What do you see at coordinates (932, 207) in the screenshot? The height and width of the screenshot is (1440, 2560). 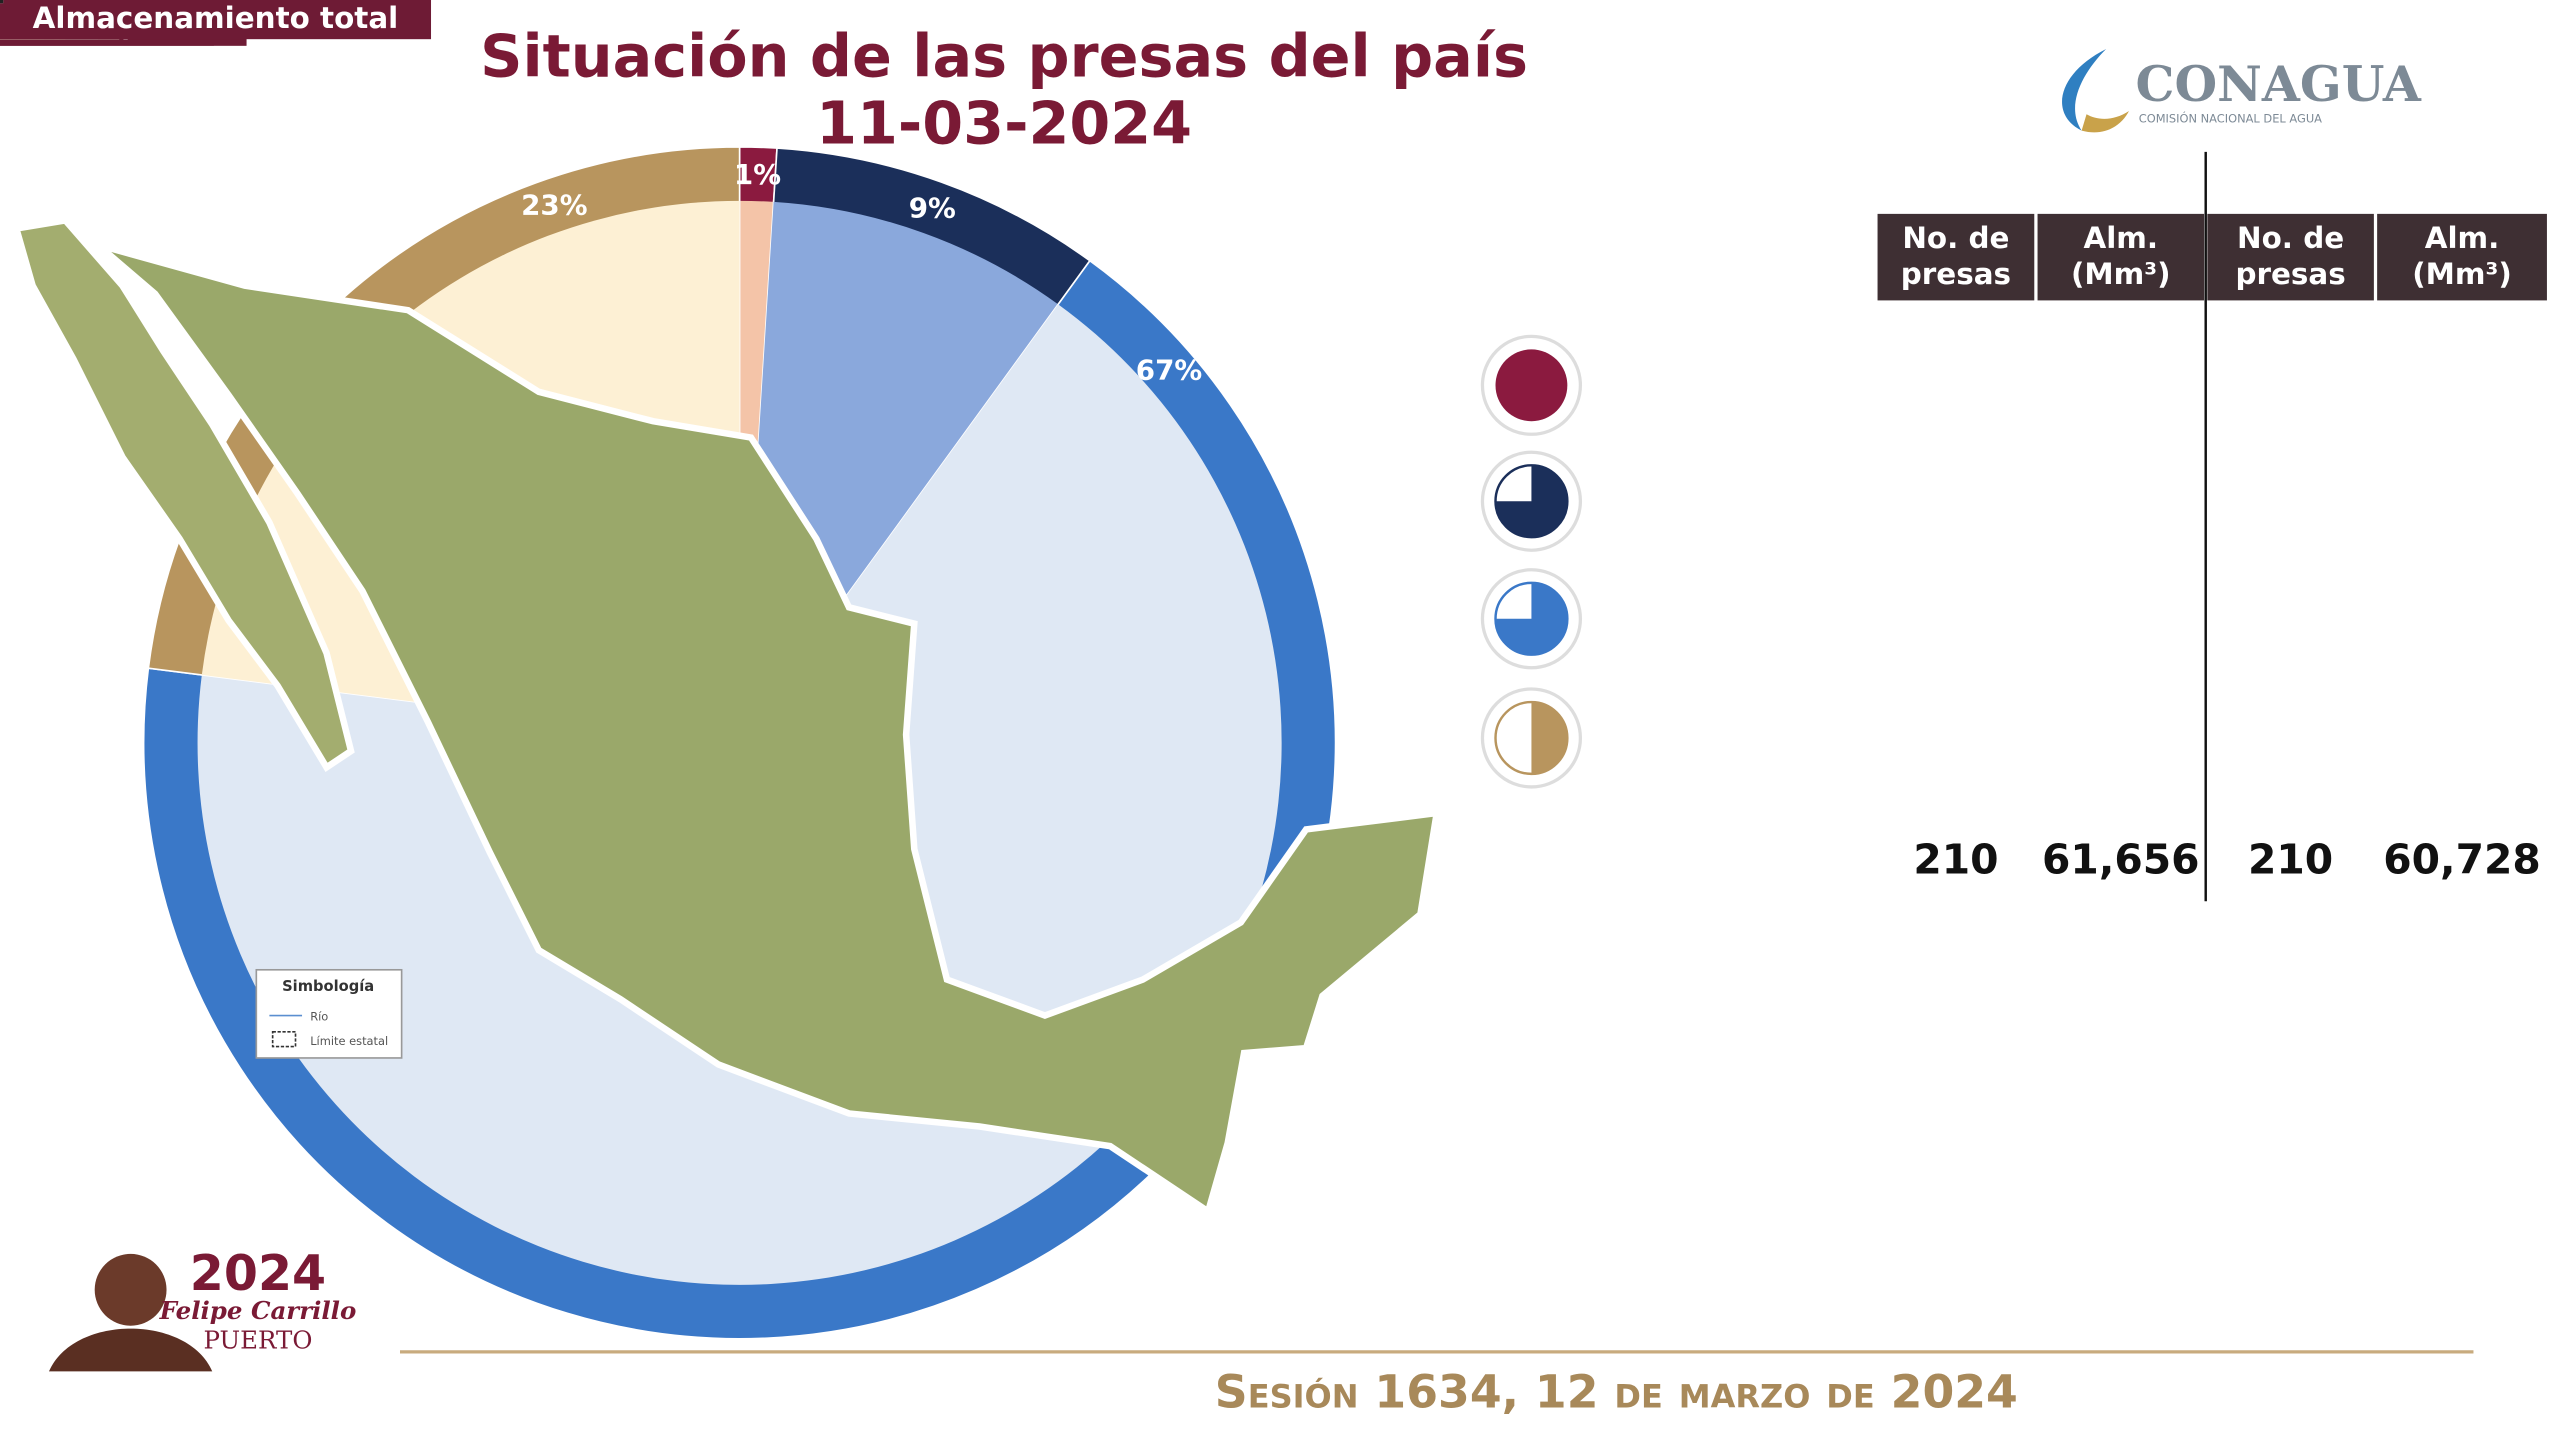 I see `pie-value-label: 9%` at bounding box center [932, 207].